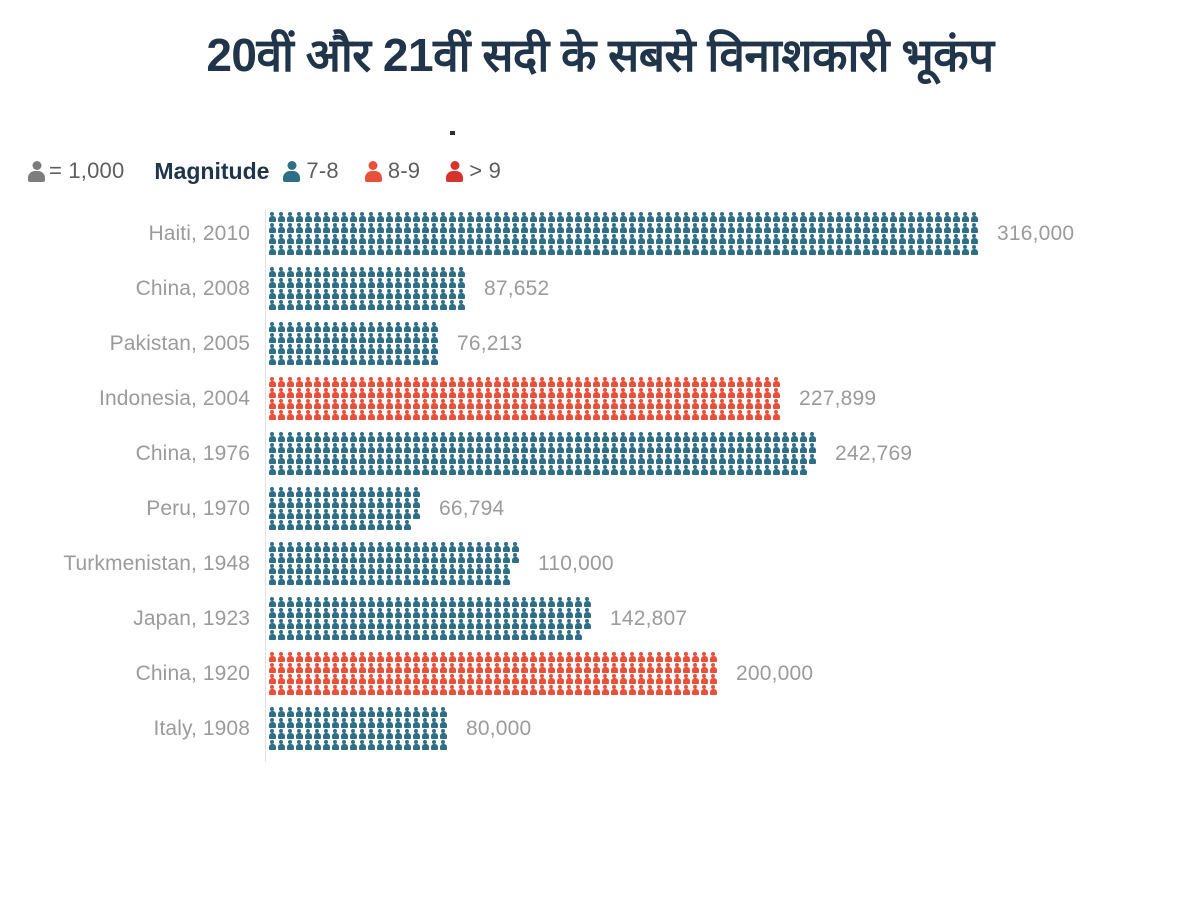  I want to click on row-value-label: 80,000, so click(498, 729).